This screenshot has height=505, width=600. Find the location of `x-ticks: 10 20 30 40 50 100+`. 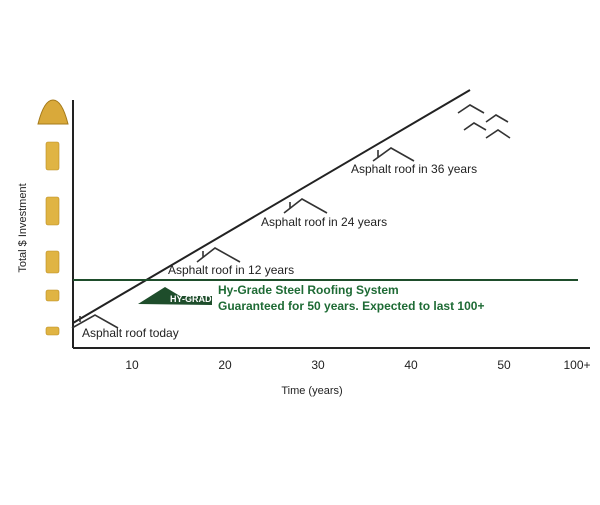

x-ticks: 10 20 30 40 50 100+ is located at coordinates (357, 365).